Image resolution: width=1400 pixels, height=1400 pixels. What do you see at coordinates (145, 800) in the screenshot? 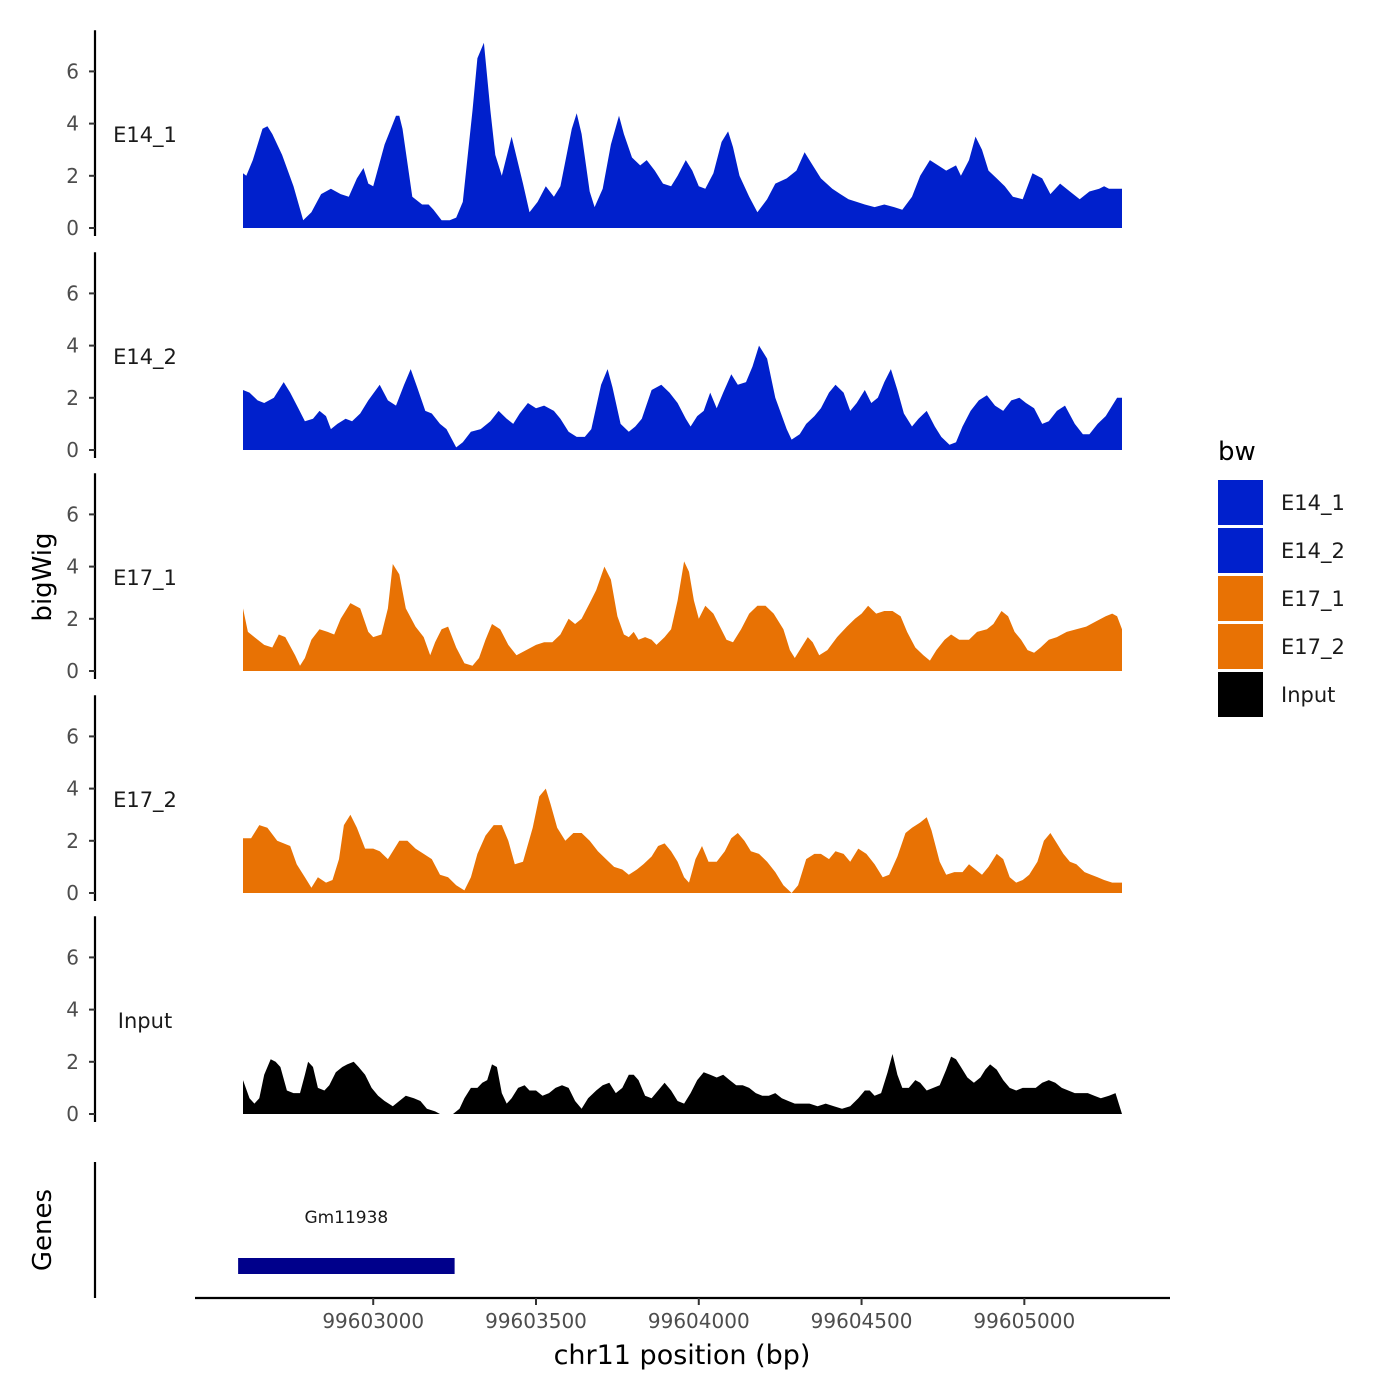
I see `track-label: E17_2` at bounding box center [145, 800].